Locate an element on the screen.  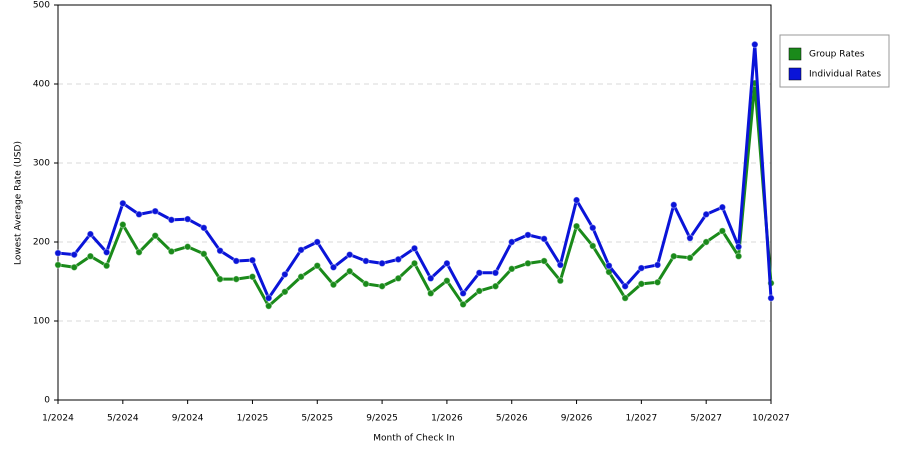
x-tick-label: 5/2026 is located at coordinates (512, 419).